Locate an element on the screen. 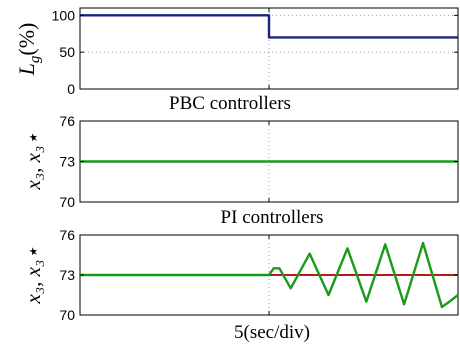  y-tick-label-pi-1: 73 is located at coordinates (67, 275).